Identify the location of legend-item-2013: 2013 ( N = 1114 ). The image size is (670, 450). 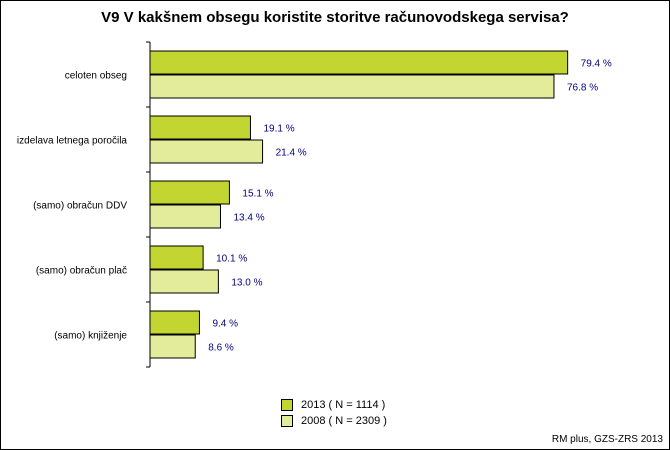
(334, 405).